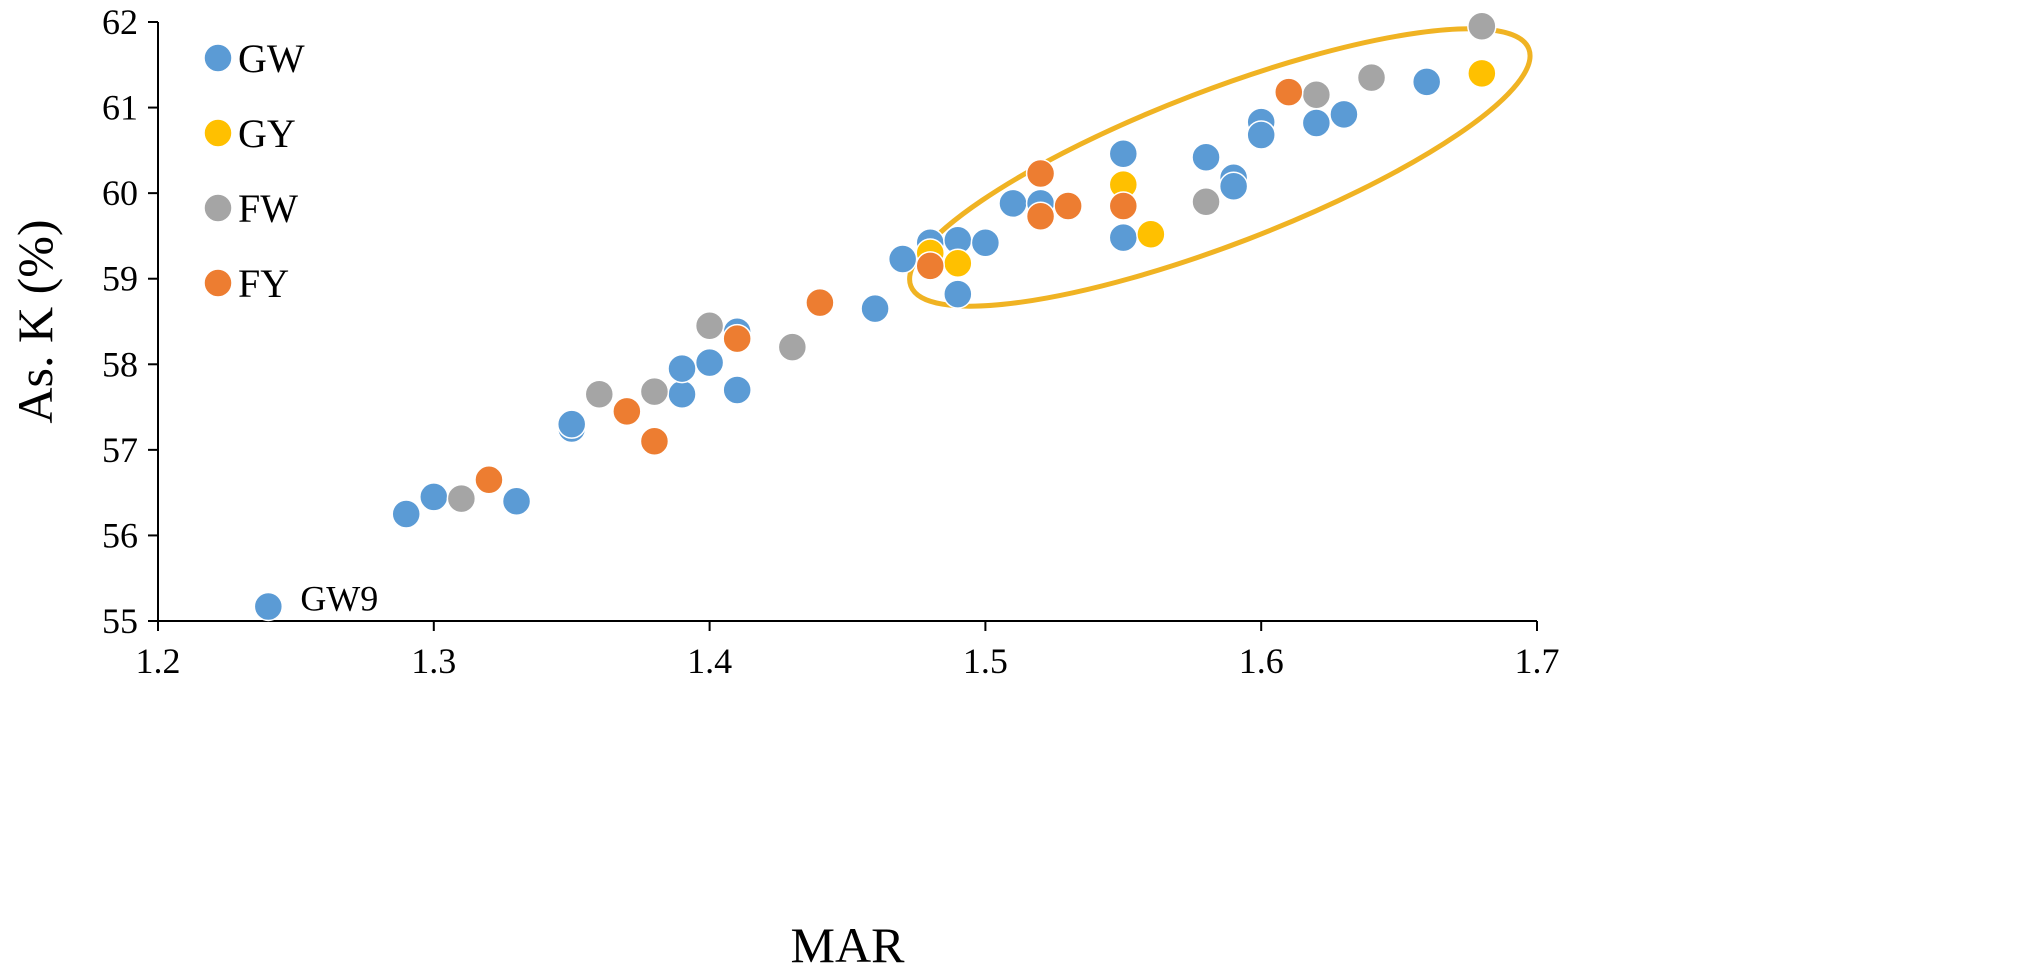 This screenshot has height=977, width=2033. I want to click on annotation-label: GW9, so click(339, 598).